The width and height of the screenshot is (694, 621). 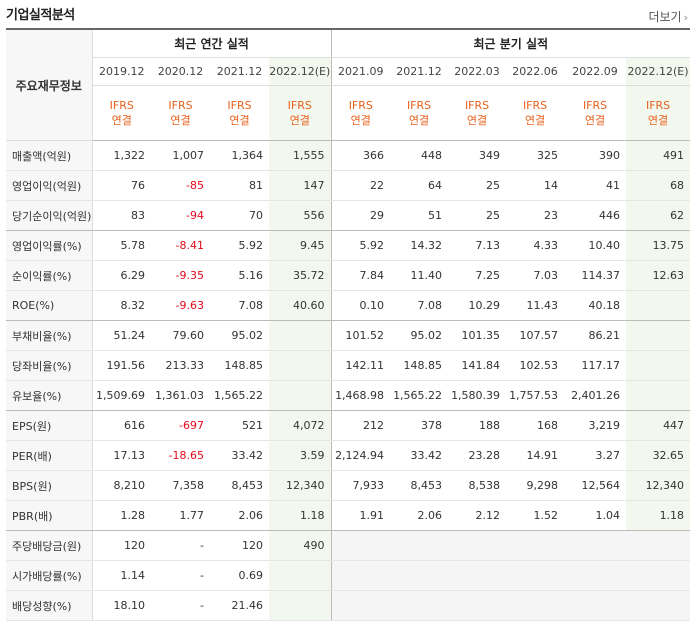 What do you see at coordinates (121, 485) in the screenshot?
I see `table-cell: 8,210` at bounding box center [121, 485].